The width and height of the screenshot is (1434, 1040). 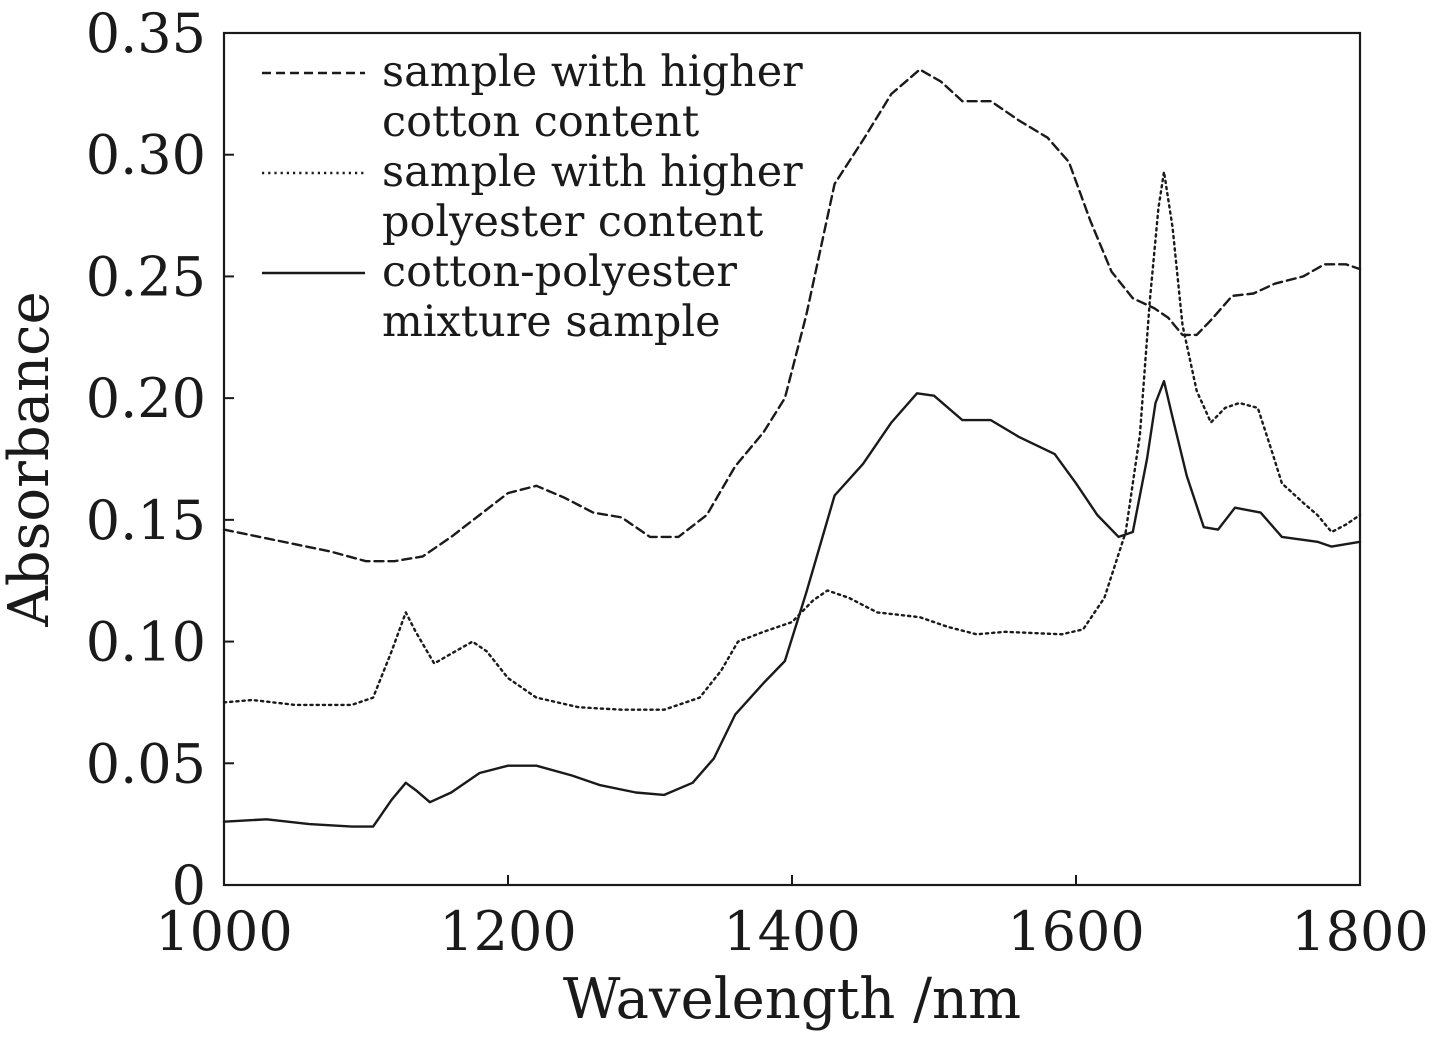 What do you see at coordinates (146, 276) in the screenshot?
I see `y-tick-label: 0.25` at bounding box center [146, 276].